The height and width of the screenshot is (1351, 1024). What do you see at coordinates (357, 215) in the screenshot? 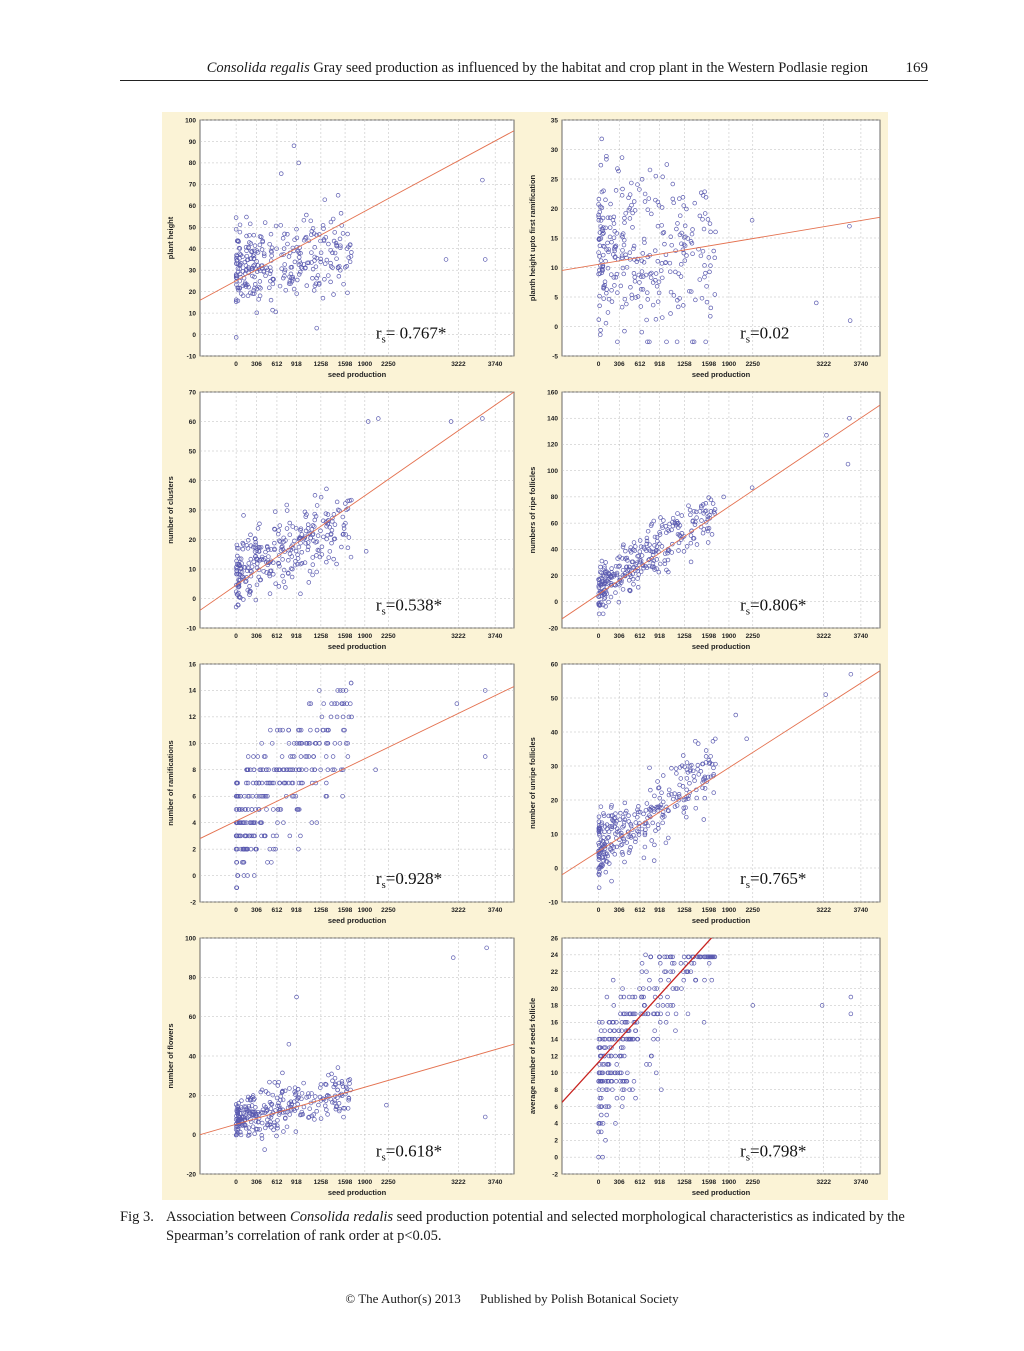
I see `regression-line` at bounding box center [357, 215].